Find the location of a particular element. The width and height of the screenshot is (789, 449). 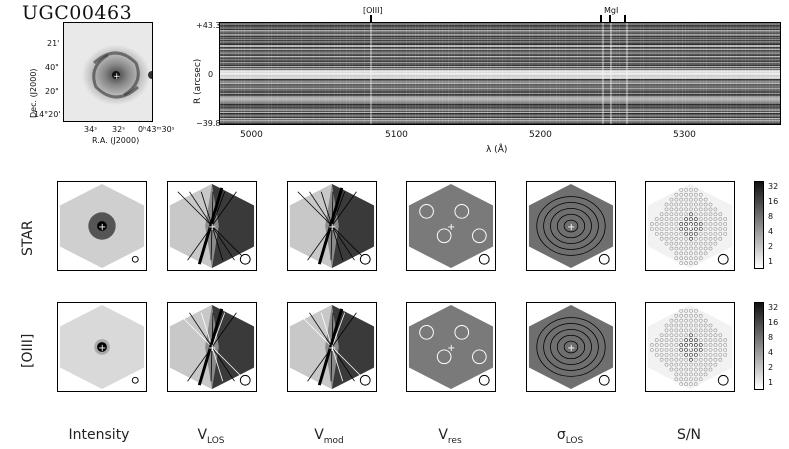

thumb-xlabel: R.A. (J2000) is located at coordinates (116, 140).